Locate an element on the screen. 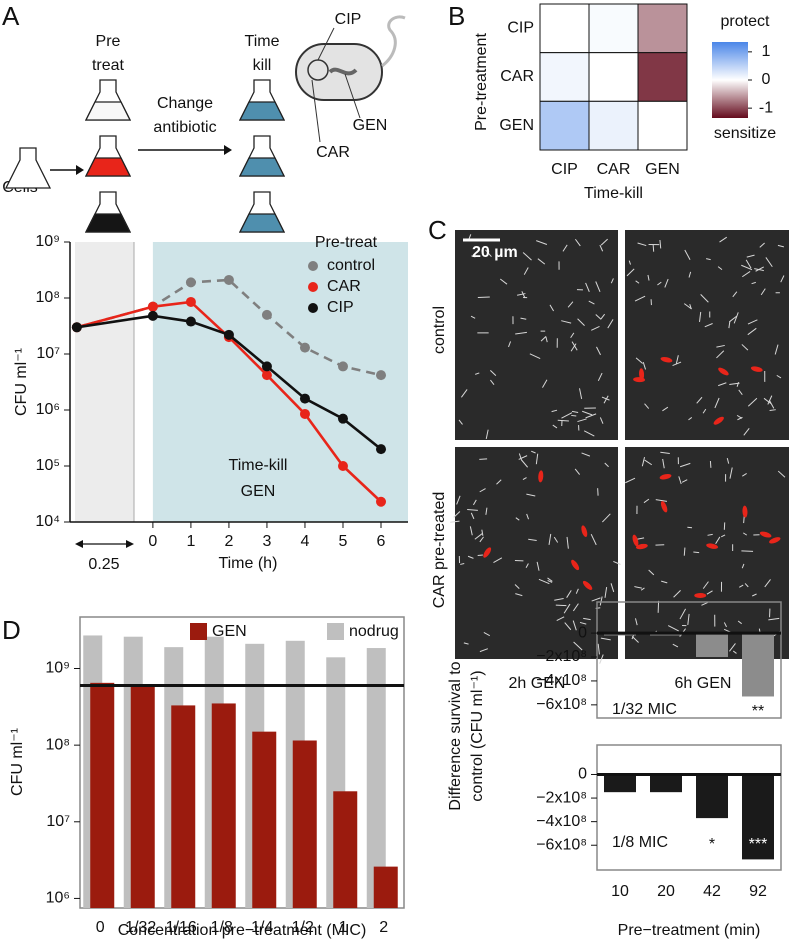  y-tick-label: 10⁴ is located at coordinates (47, 521).